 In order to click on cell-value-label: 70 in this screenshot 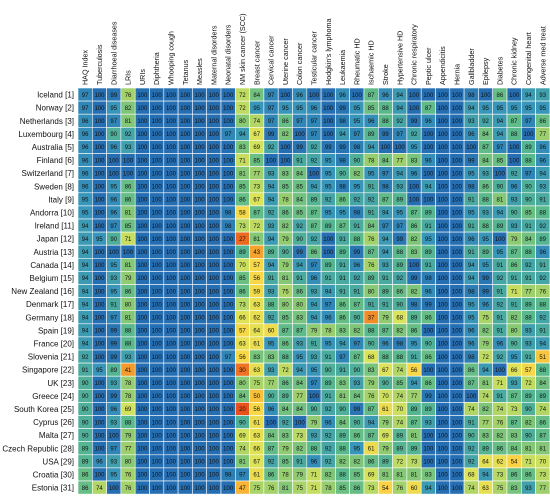, I will do `click(242, 266)`.